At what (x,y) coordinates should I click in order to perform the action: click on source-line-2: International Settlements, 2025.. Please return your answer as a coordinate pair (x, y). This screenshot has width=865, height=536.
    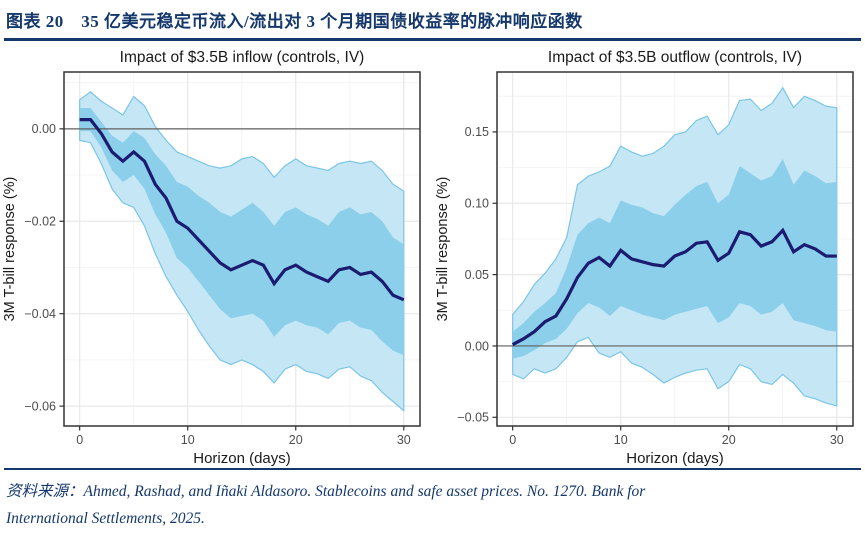
    Looking at the image, I should click on (105, 518).